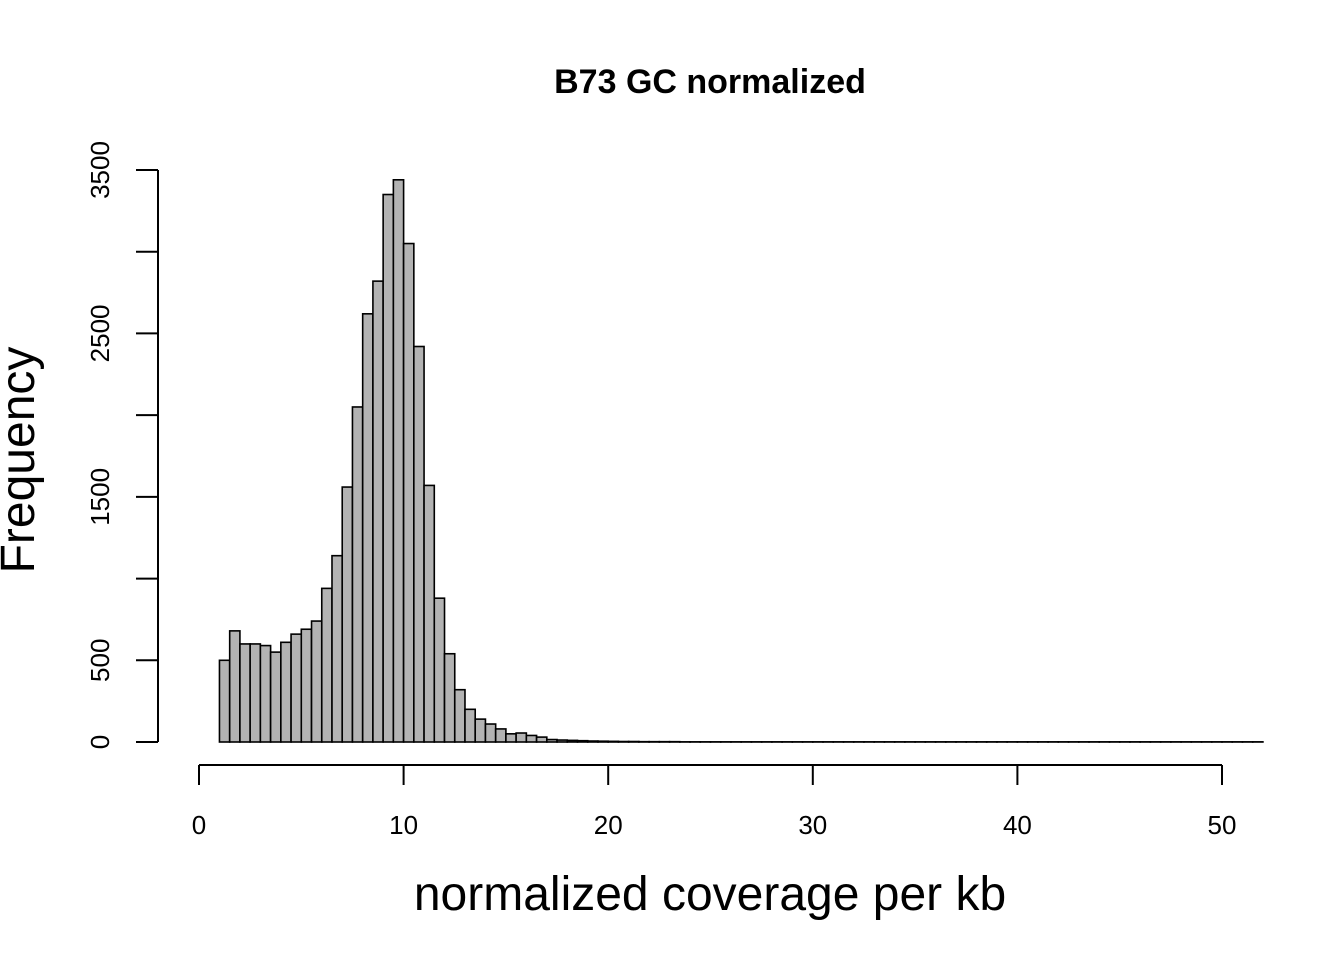 The width and height of the screenshot is (1344, 960). What do you see at coordinates (714, 802) in the screenshot?
I see `x-axis-ticks: 0 10 20 30 40 50` at bounding box center [714, 802].